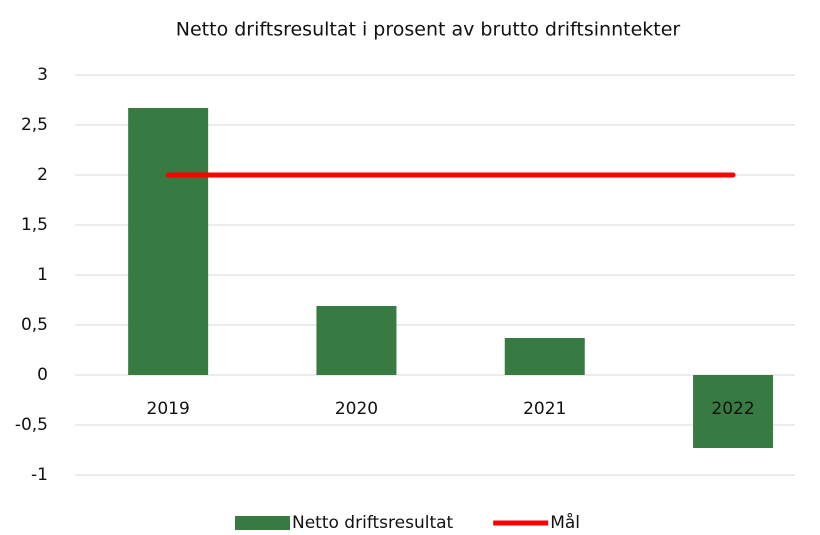  What do you see at coordinates (34, 225) in the screenshot?
I see `y-tick-label: 1,5` at bounding box center [34, 225].